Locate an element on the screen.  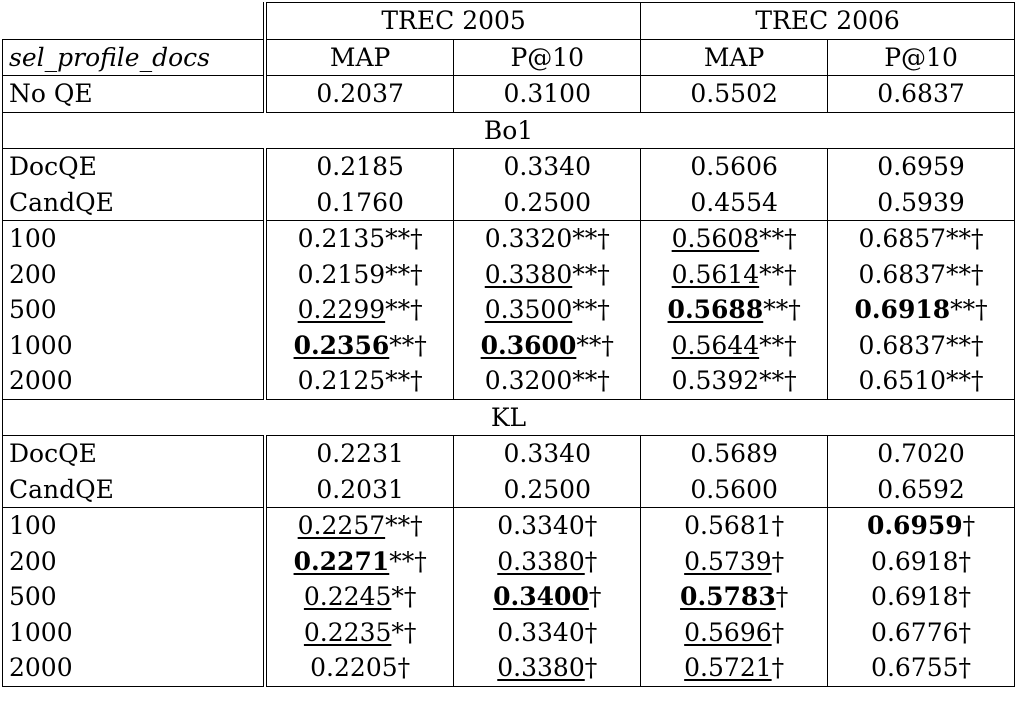
result-value: 0.5614 is located at coordinates (715, 274).